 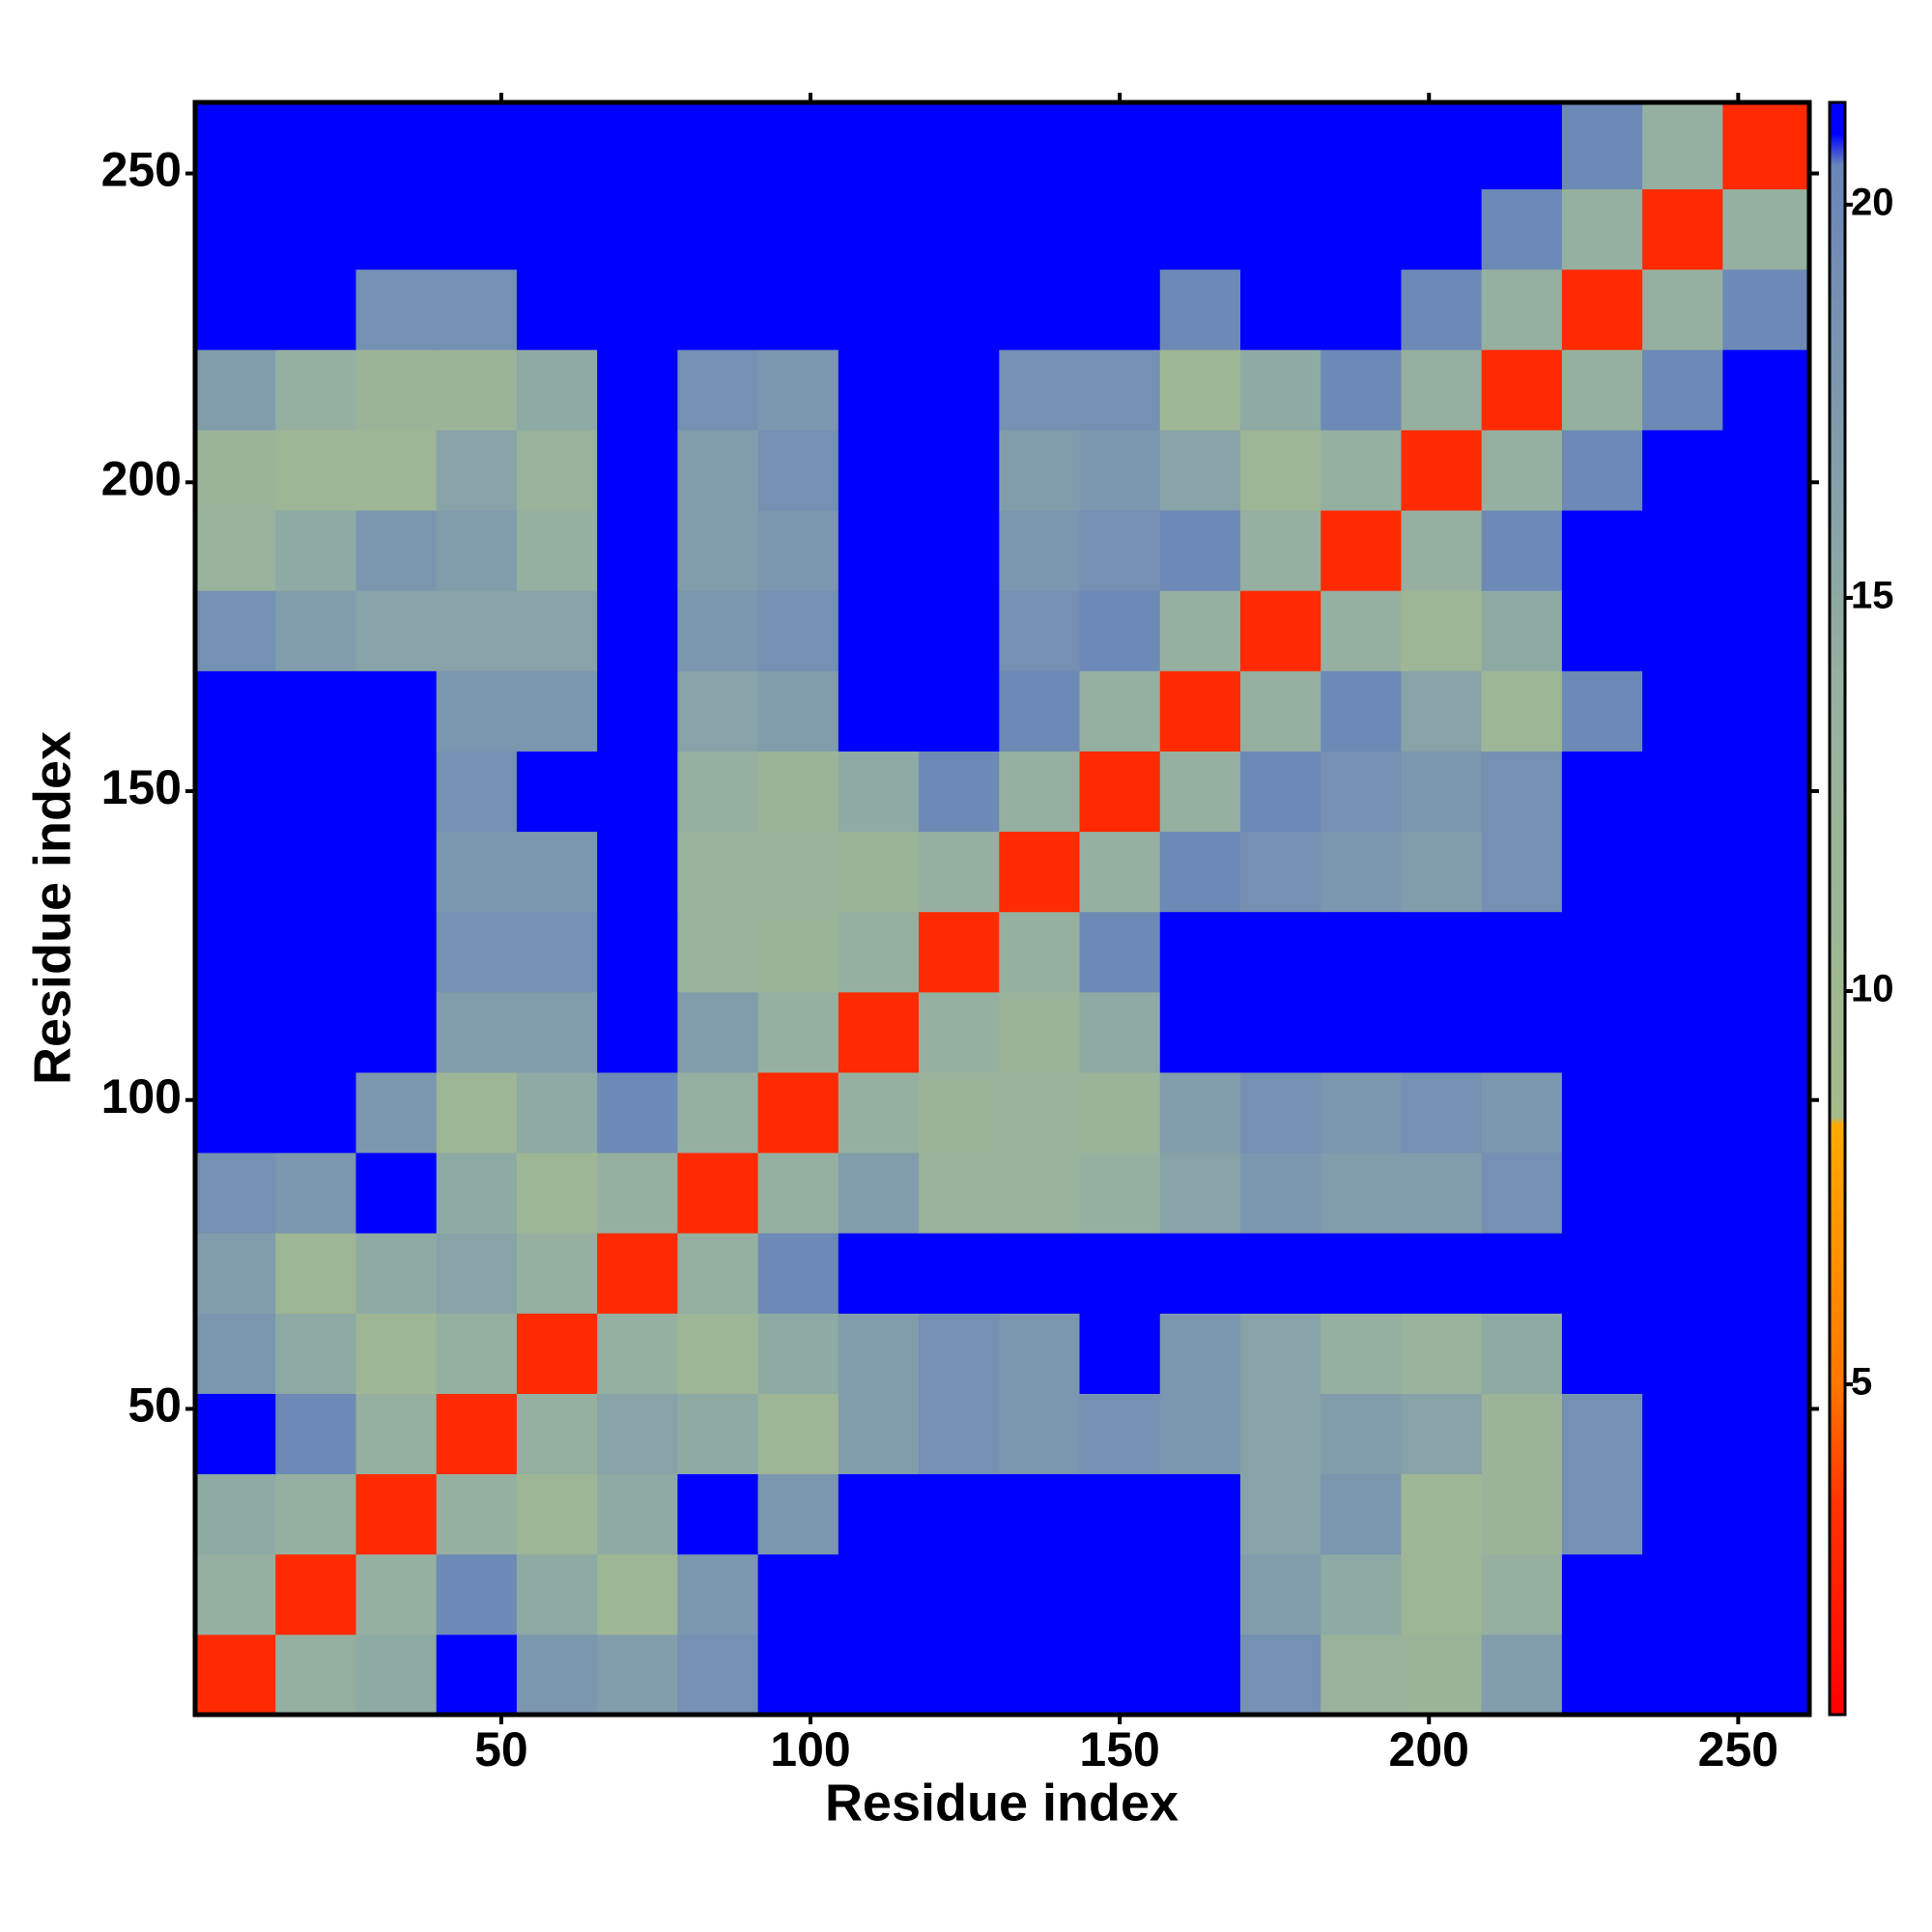 What do you see at coordinates (501, 1749) in the screenshot?
I see `x-tick-label: 50` at bounding box center [501, 1749].